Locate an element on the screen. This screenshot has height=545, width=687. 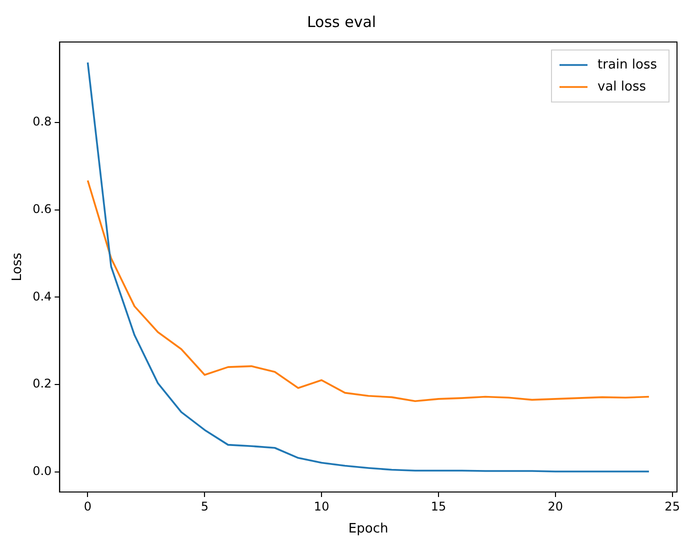
x-tick-label: 5 is located at coordinates (204, 506).